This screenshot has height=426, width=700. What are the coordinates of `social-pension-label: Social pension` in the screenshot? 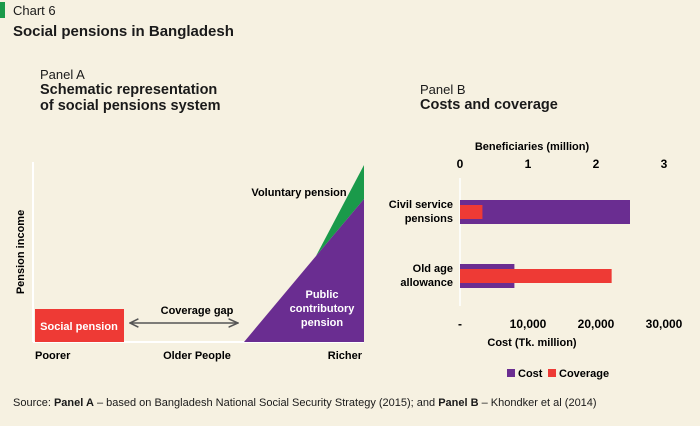 It's located at (79, 327).